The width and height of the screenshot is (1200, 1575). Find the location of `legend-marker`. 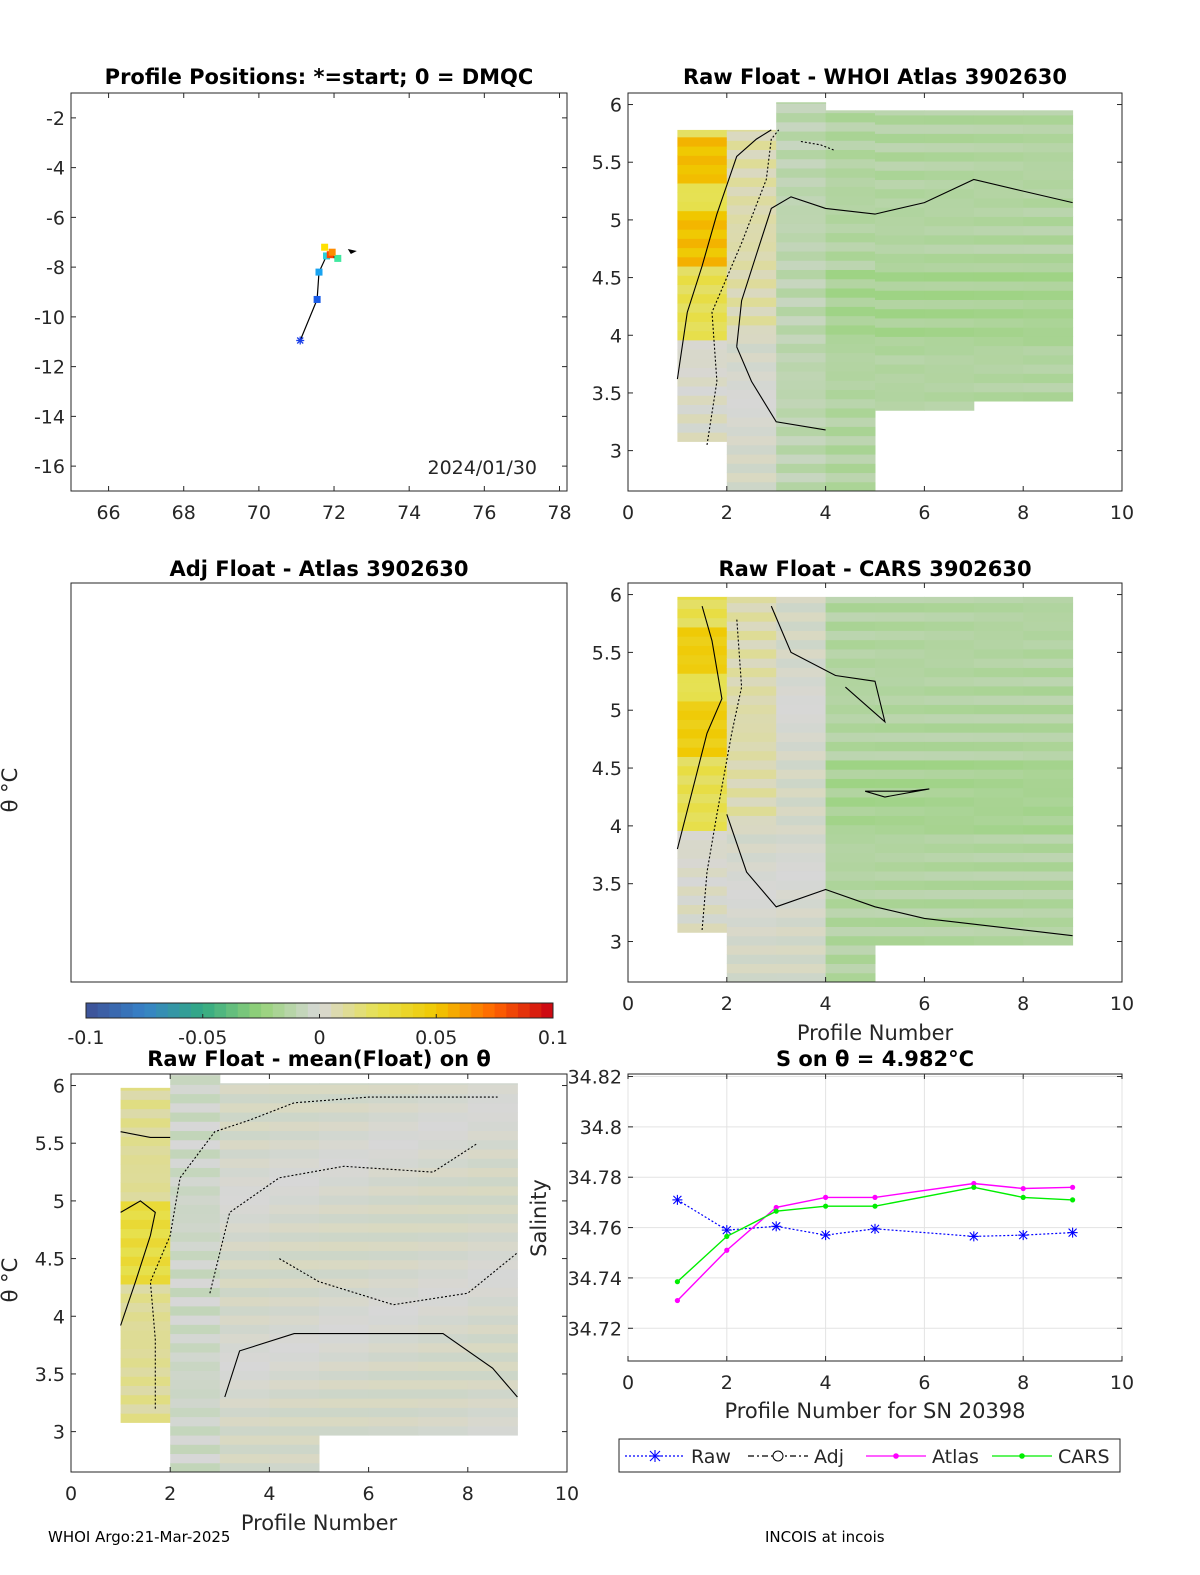

legend-marker is located at coordinates (896, 1456).